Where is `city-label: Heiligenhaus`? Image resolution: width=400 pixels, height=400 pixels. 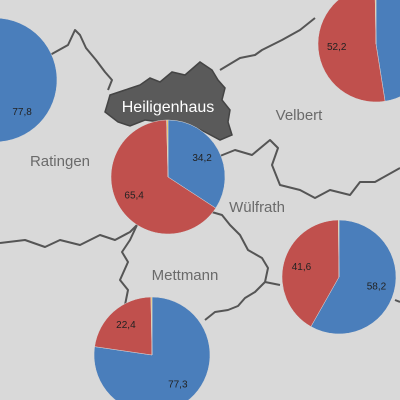 city-label: Heiligenhaus is located at coordinates (168, 107).